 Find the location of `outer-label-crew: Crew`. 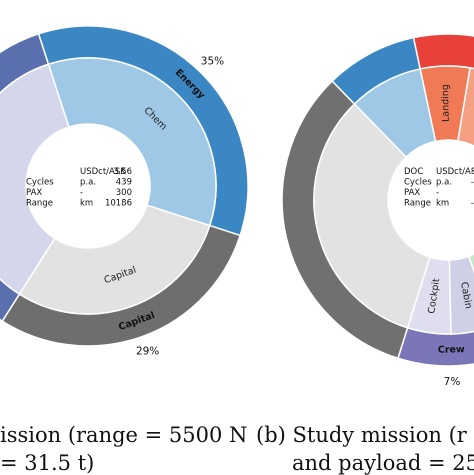

outer-label-crew: Crew is located at coordinates (451, 350).